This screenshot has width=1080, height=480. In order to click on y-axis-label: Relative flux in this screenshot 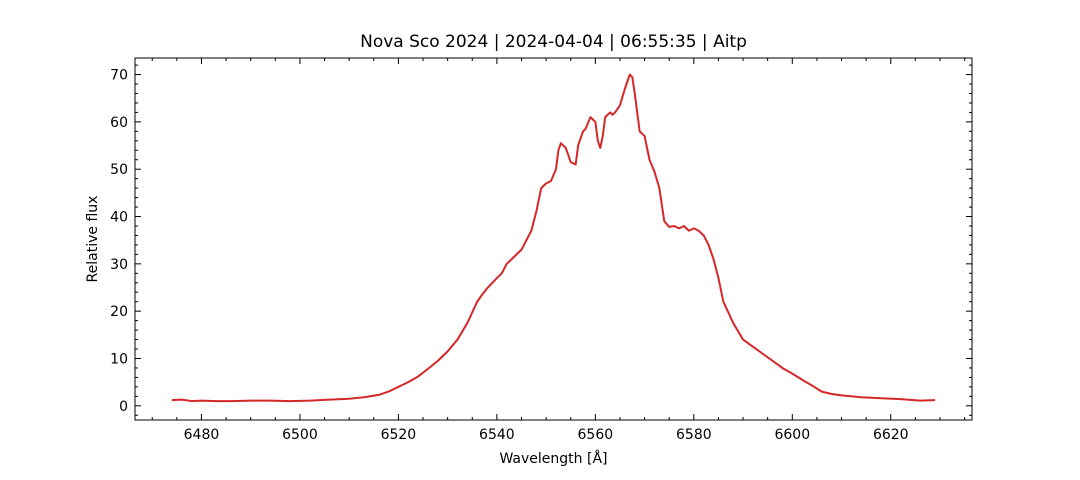, I will do `click(93, 239)`.